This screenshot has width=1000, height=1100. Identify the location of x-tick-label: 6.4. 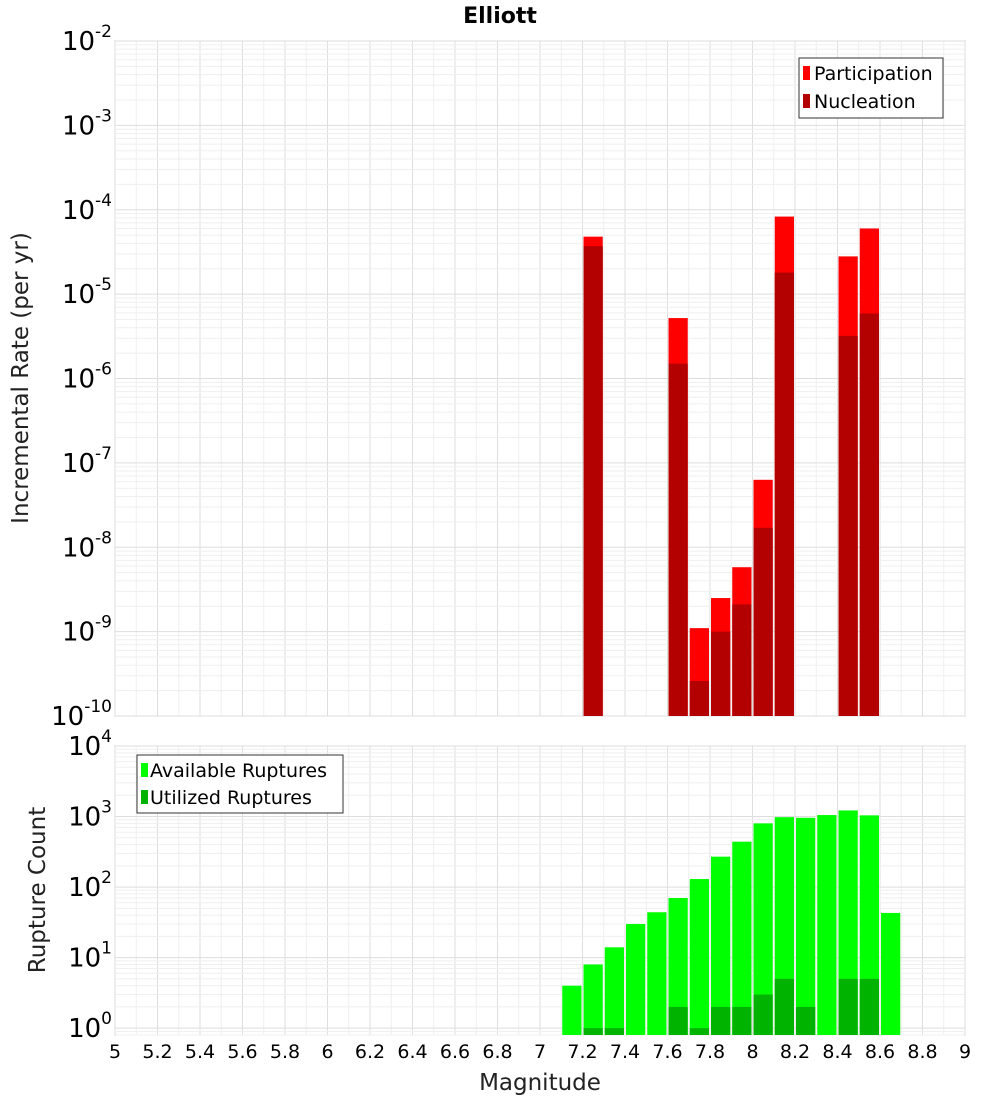
(412, 1052).